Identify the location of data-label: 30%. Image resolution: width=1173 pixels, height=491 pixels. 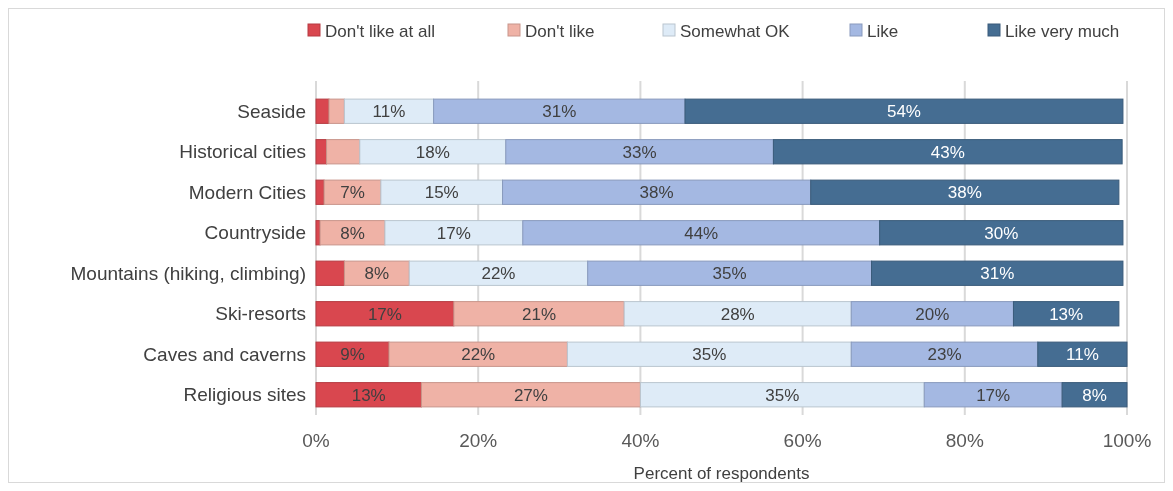
(1001, 233).